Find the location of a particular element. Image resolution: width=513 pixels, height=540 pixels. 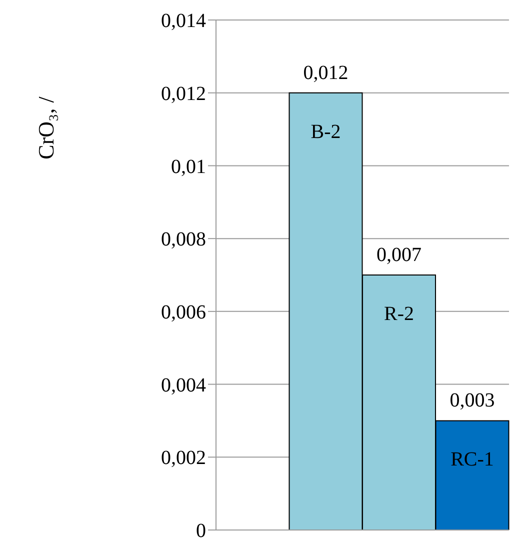

y-tick-label: 0,008 is located at coordinates (183, 239).